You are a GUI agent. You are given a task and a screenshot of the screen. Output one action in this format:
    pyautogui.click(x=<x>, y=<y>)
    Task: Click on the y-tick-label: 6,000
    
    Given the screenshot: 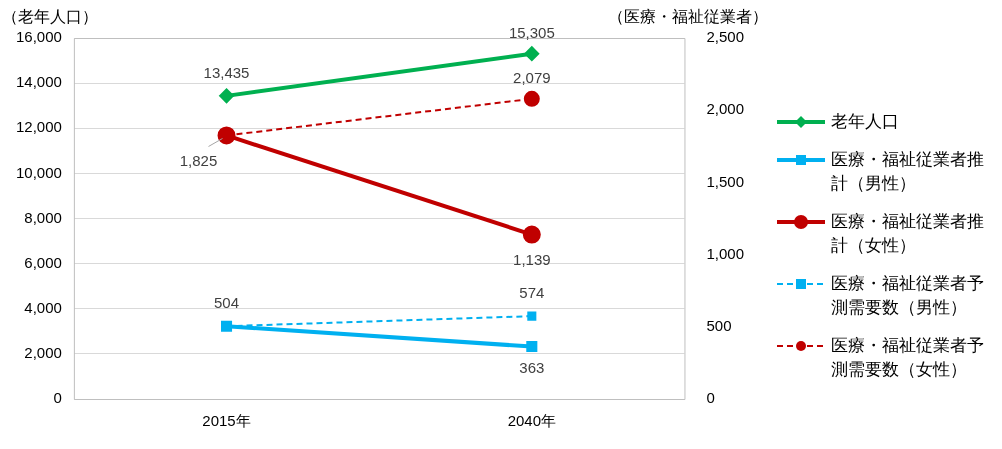 What is the action you would take?
    pyautogui.click(x=43, y=262)
    